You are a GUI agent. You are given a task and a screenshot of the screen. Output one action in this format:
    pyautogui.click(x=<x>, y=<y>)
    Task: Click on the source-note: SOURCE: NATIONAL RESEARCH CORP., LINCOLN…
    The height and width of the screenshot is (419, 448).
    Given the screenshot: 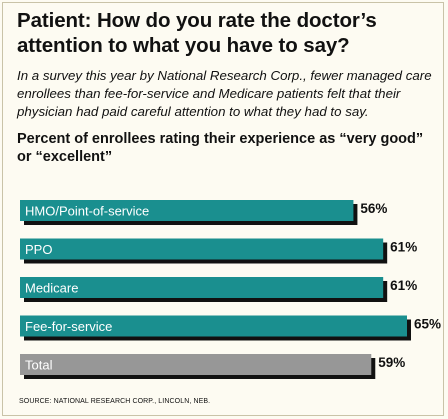 What is the action you would take?
    pyautogui.click(x=115, y=401)
    